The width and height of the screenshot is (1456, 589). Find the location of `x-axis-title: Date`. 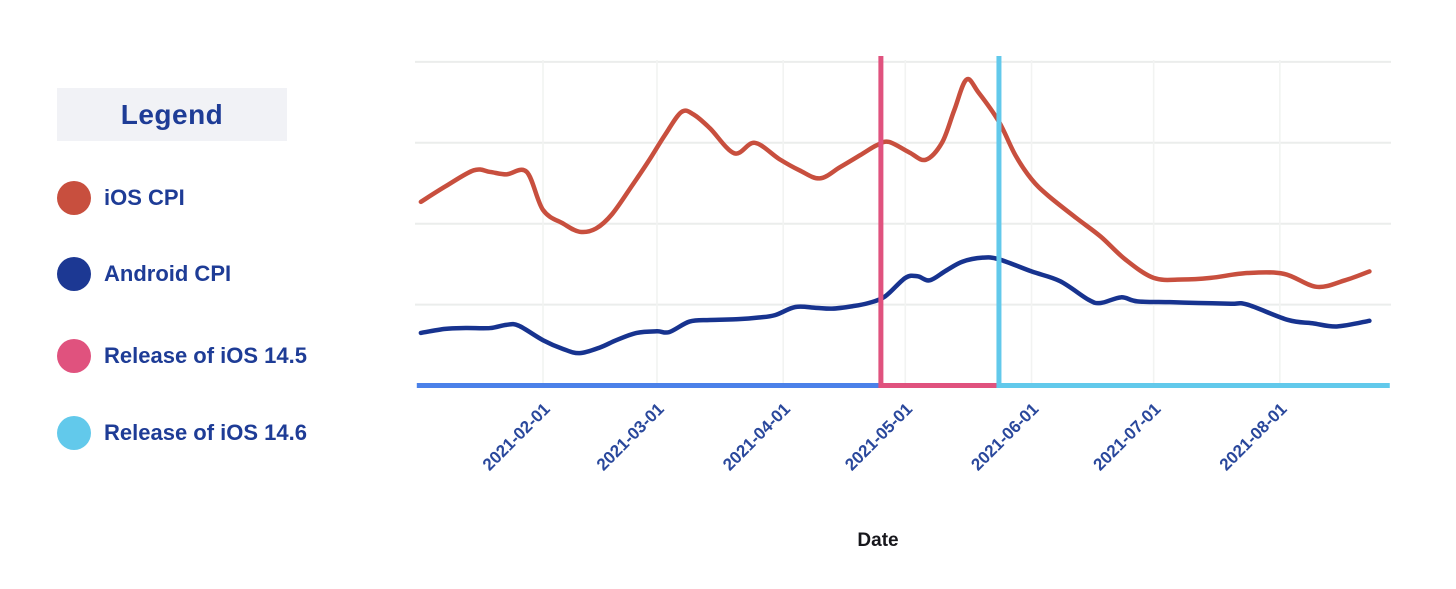

x-axis-title: Date is located at coordinates (877, 540).